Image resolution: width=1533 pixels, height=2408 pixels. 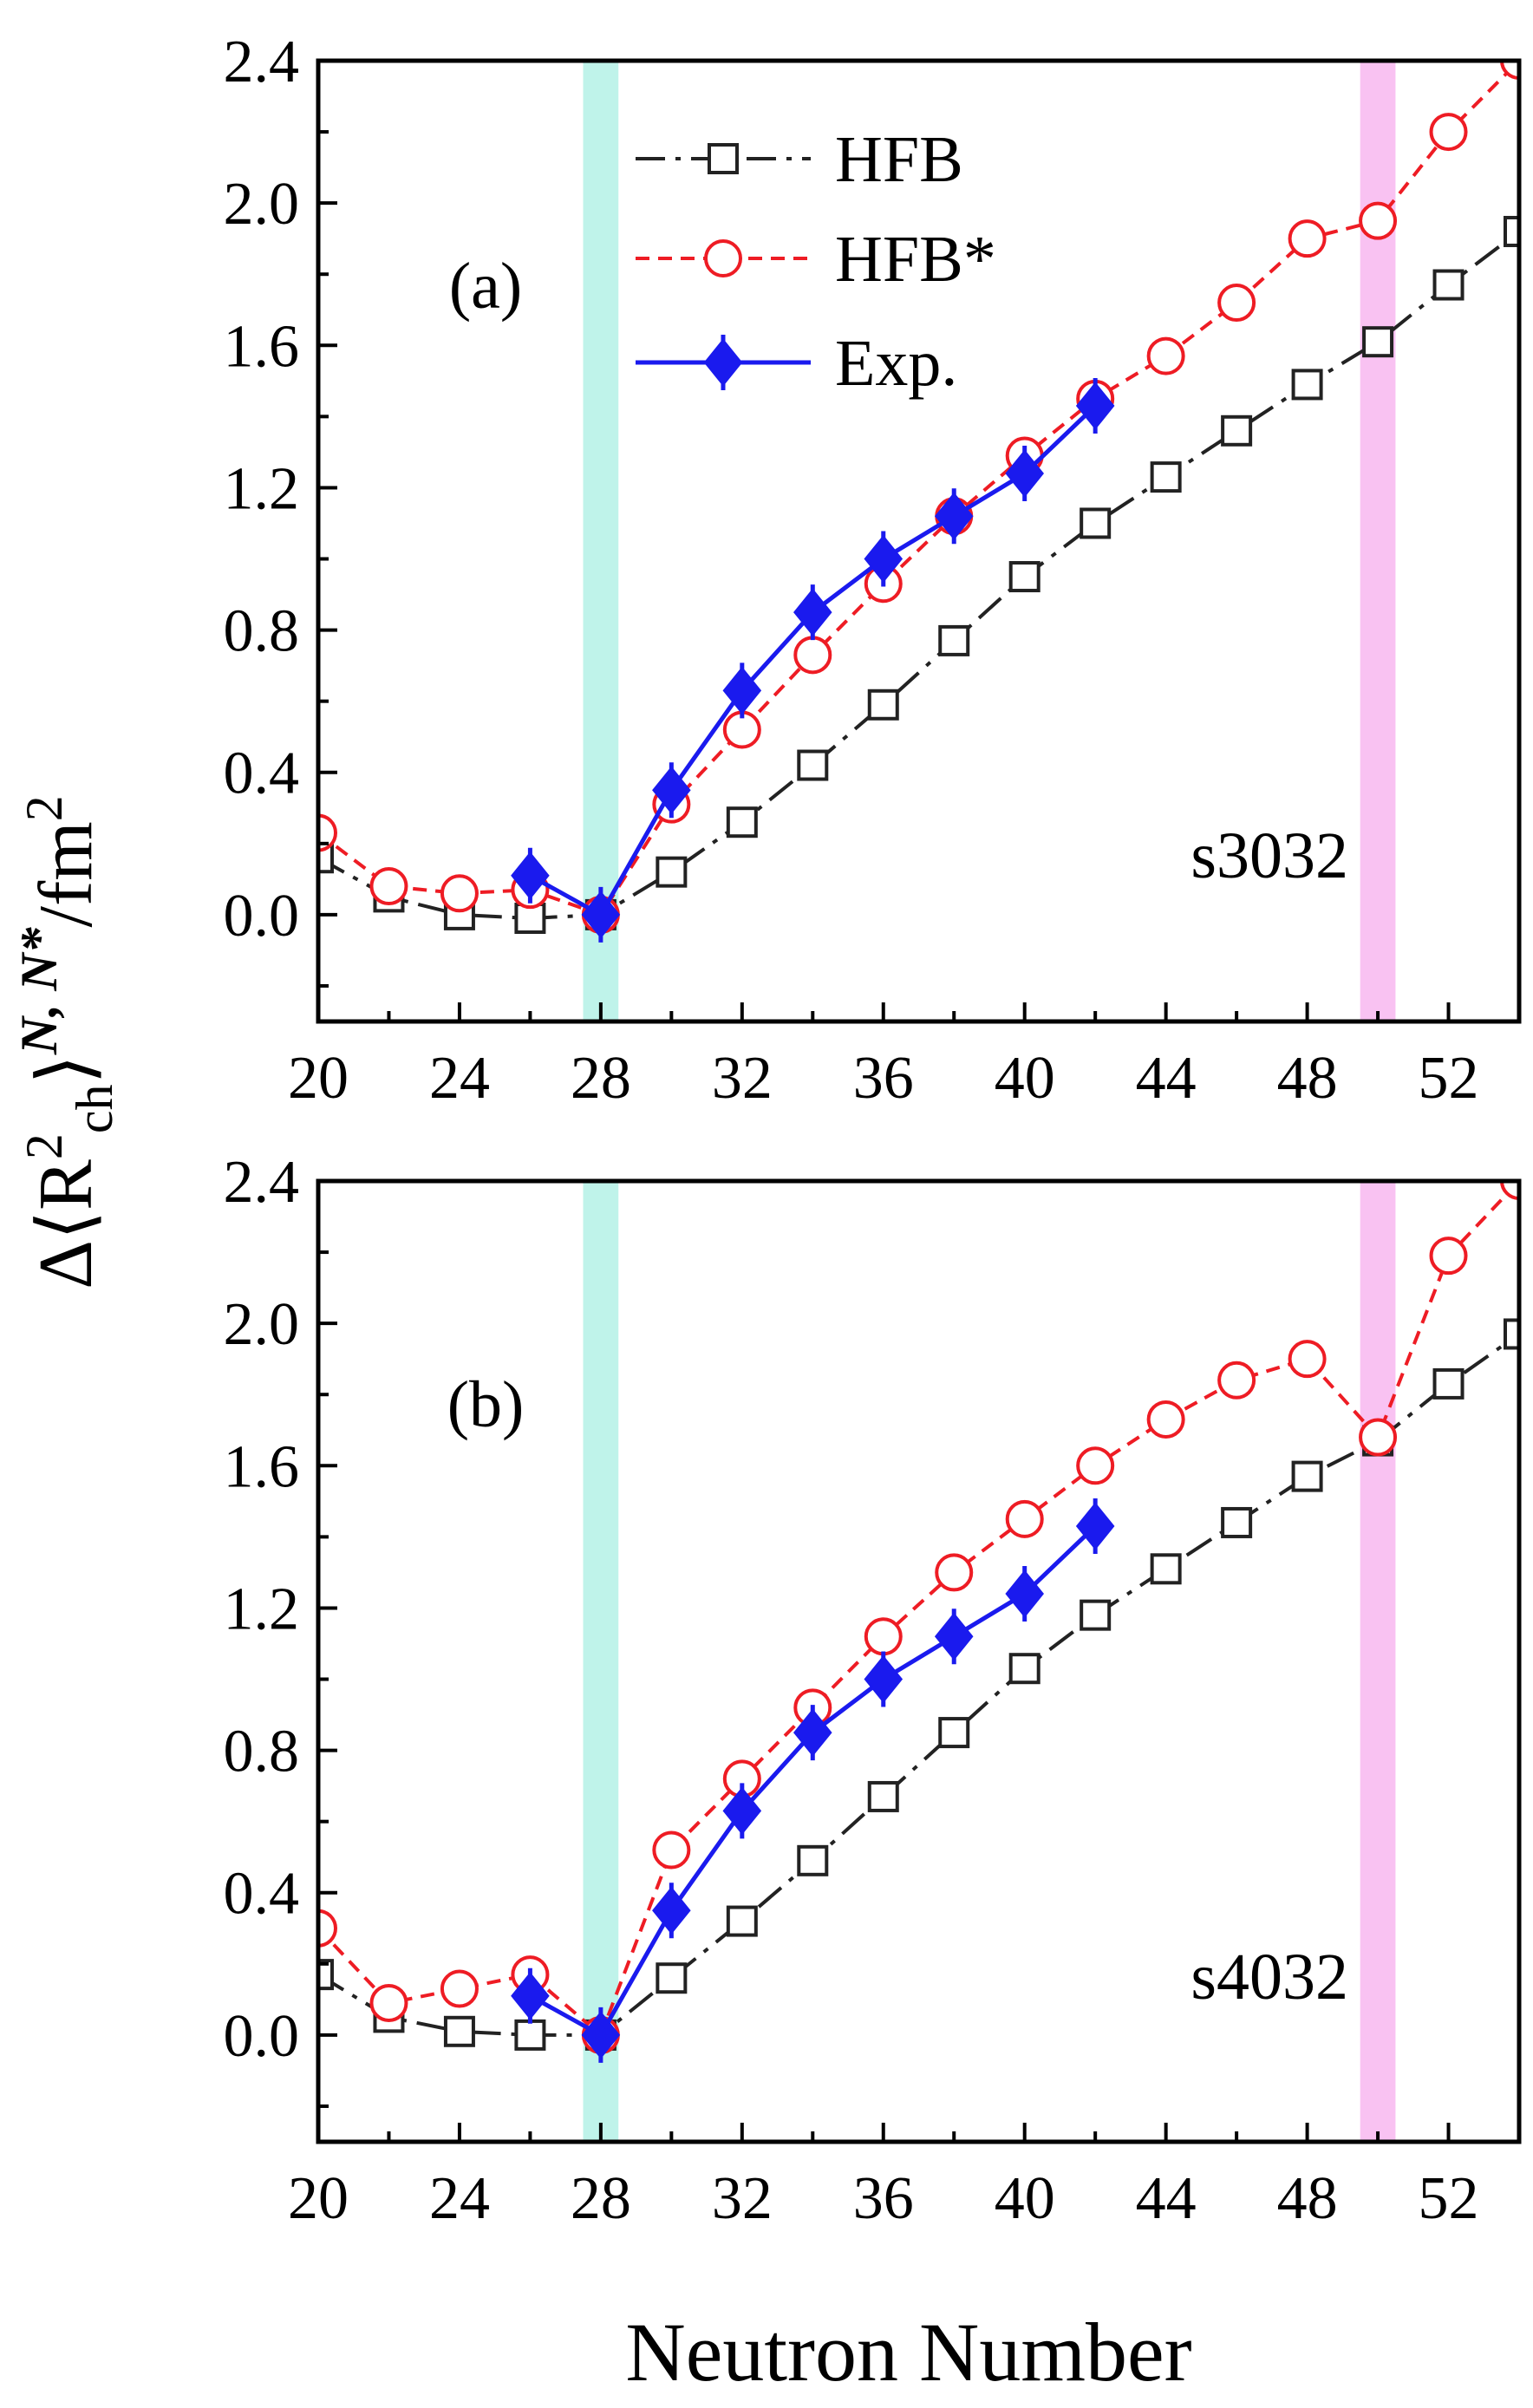 I want to click on legend-label: Exp., so click(x=896, y=363).